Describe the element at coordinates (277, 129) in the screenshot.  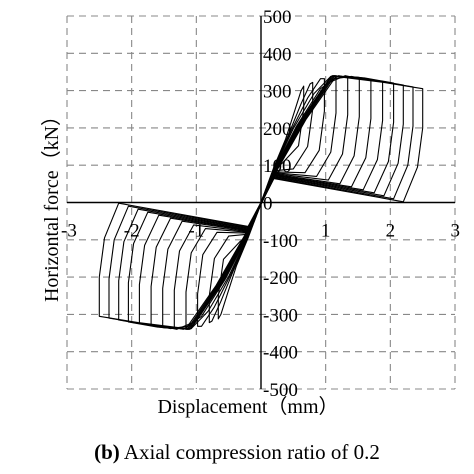
I see `y-tick-label: 200` at that location.